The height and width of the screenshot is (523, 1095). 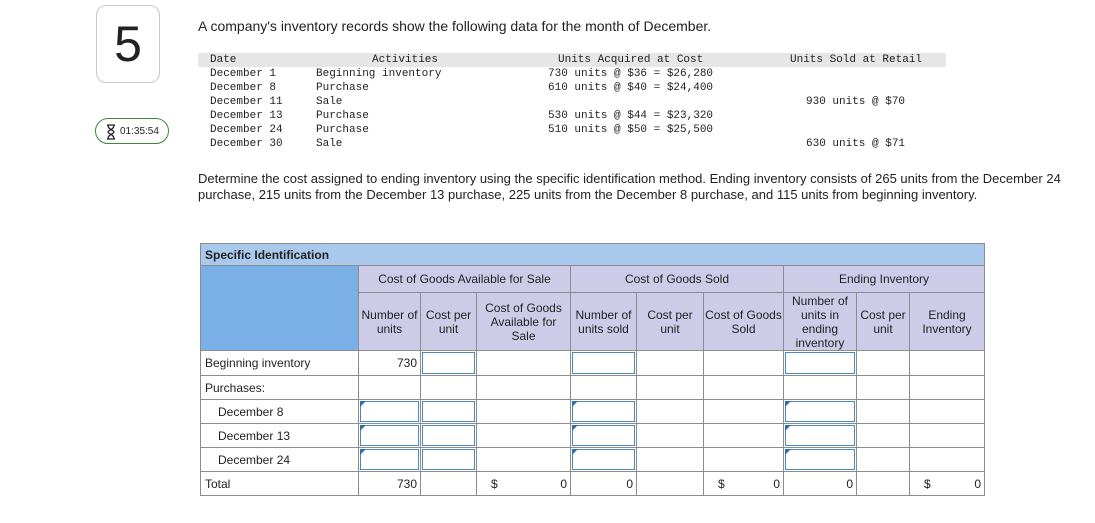 I want to click on total-cogas: $ 0, so click(x=523, y=483).